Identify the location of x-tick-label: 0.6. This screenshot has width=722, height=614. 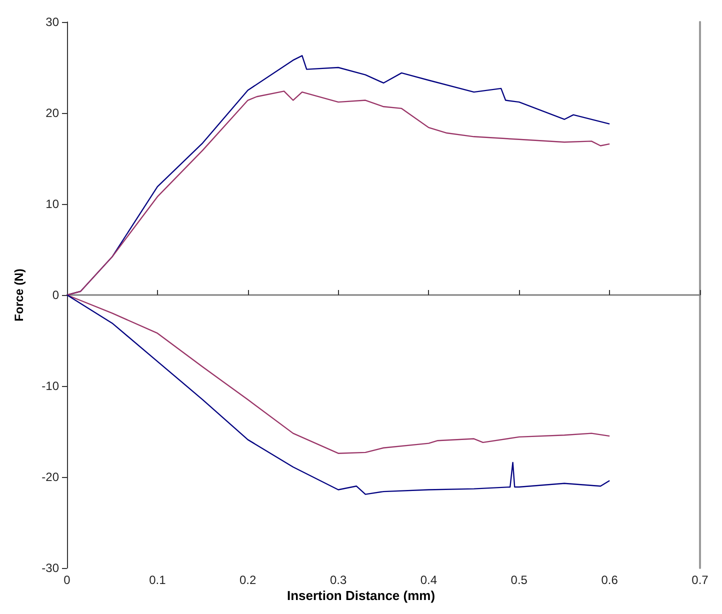
(609, 580).